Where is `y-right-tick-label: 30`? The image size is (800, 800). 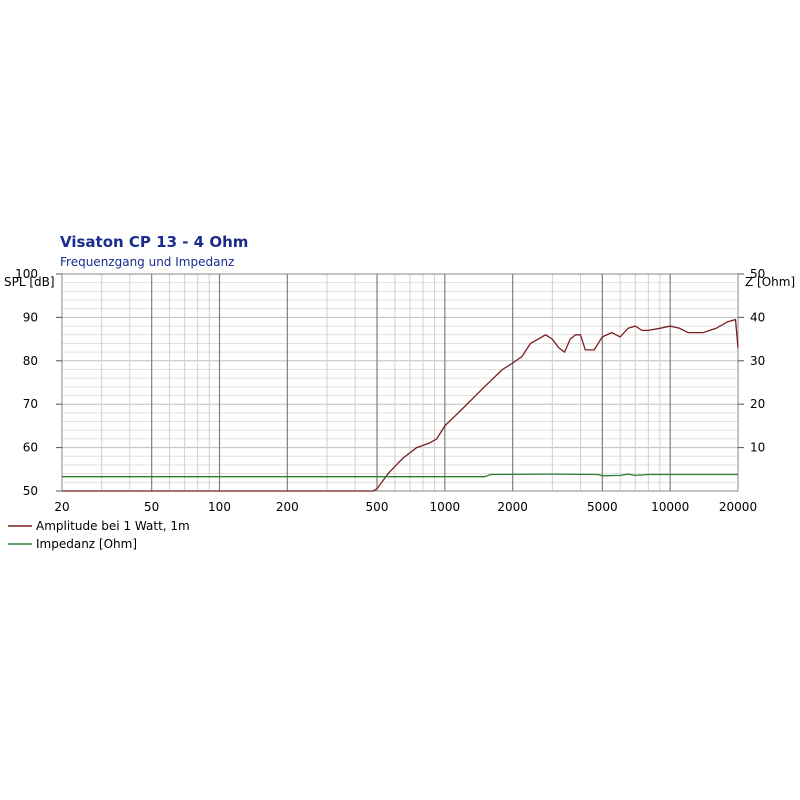 y-right-tick-label: 30 is located at coordinates (757, 361).